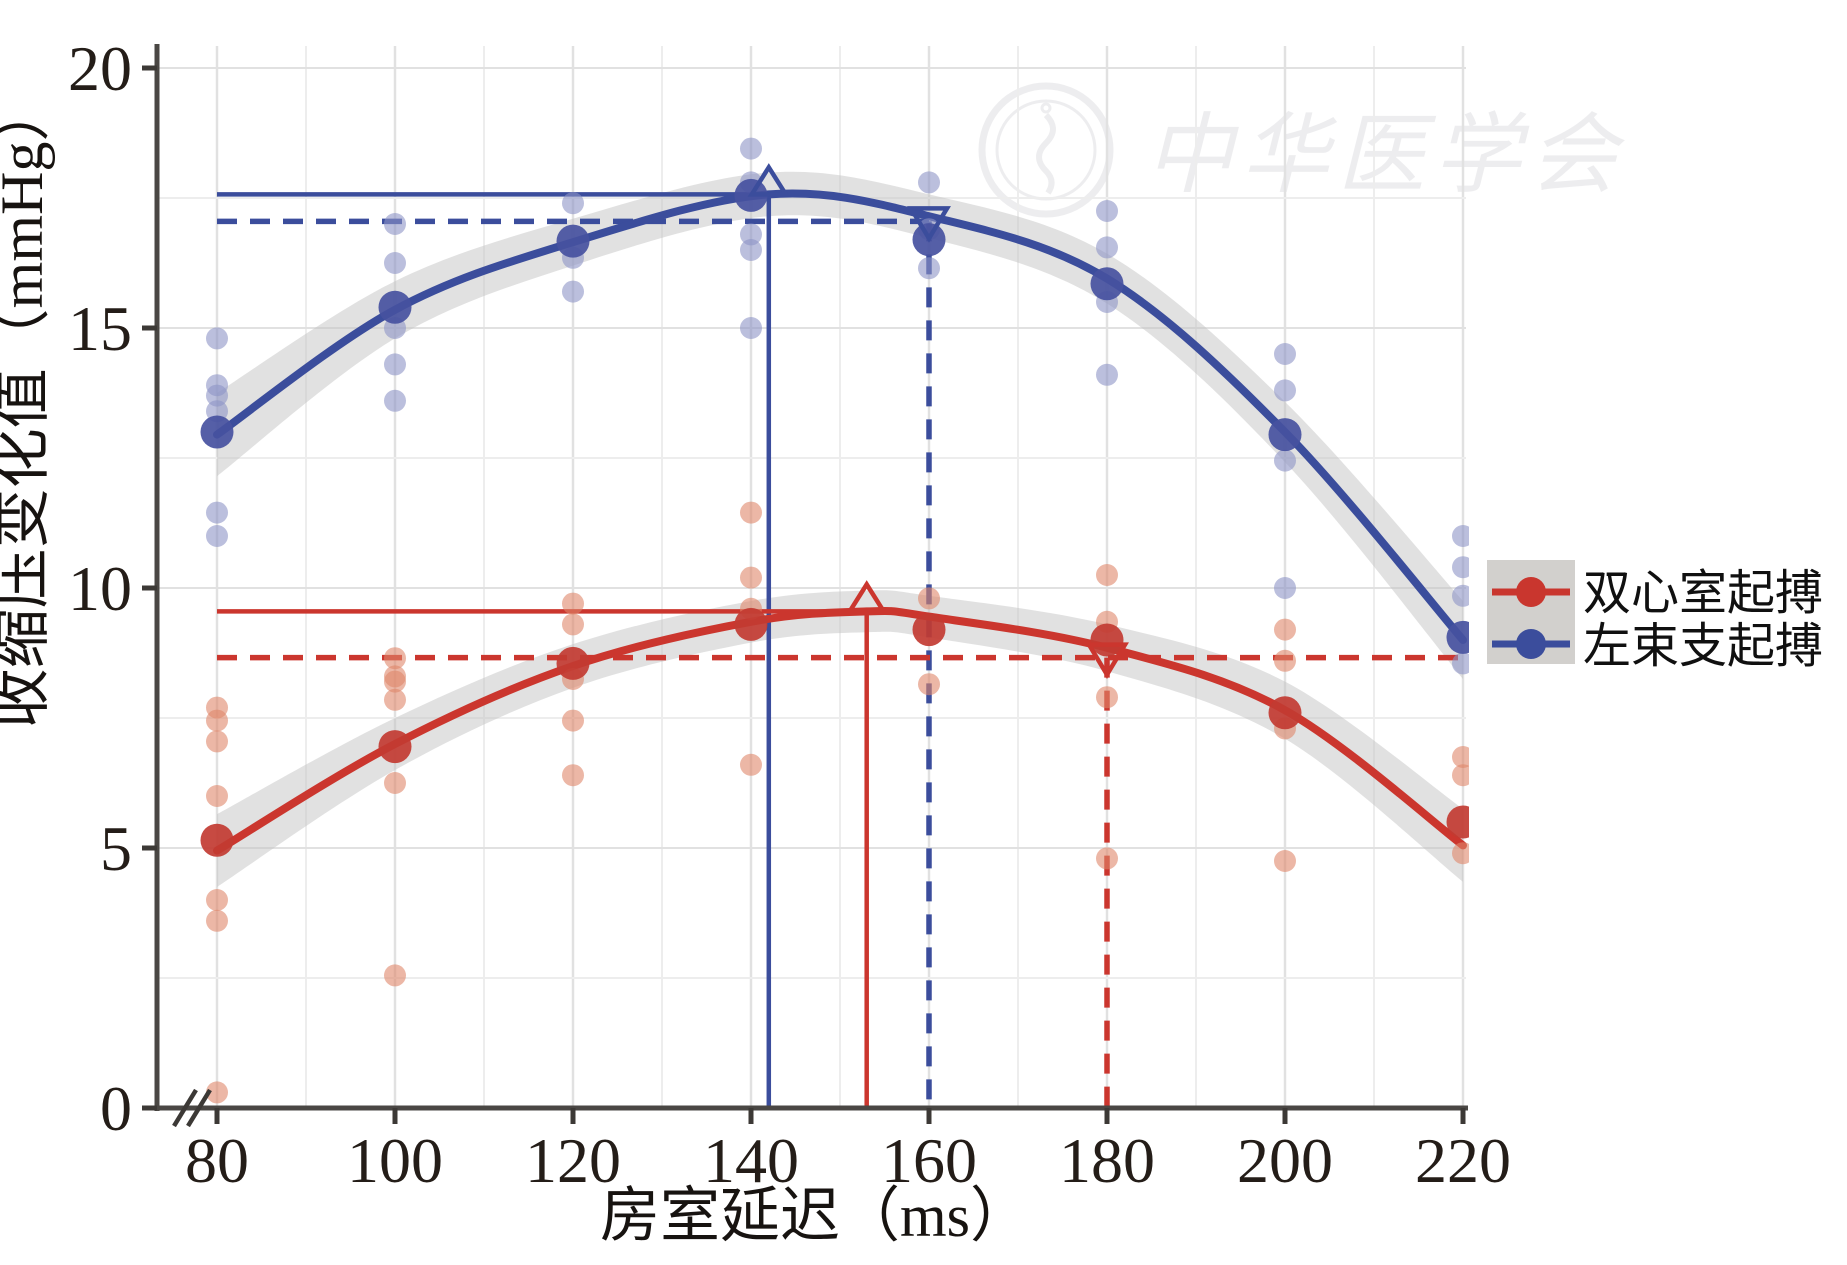  What do you see at coordinates (100, 588) in the screenshot?
I see `y-tick-label: 10` at bounding box center [100, 588].